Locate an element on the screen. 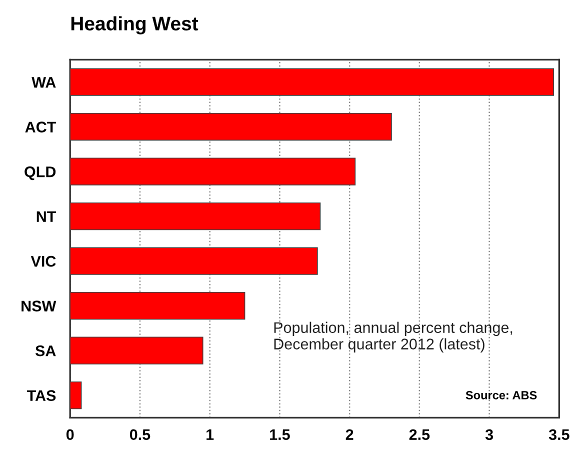 This screenshot has width=570, height=459. y-tick-label: SA is located at coordinates (45, 350).